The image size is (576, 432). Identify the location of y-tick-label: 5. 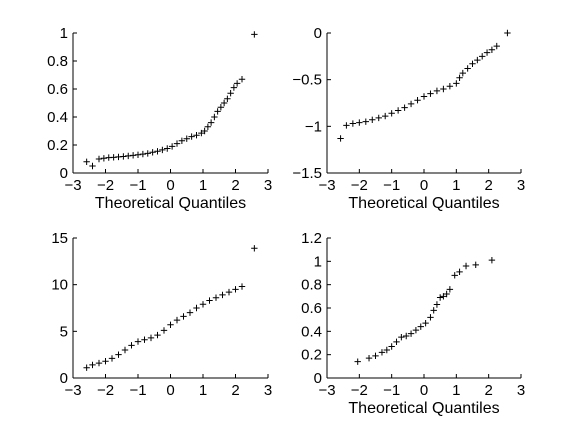
(64, 331).